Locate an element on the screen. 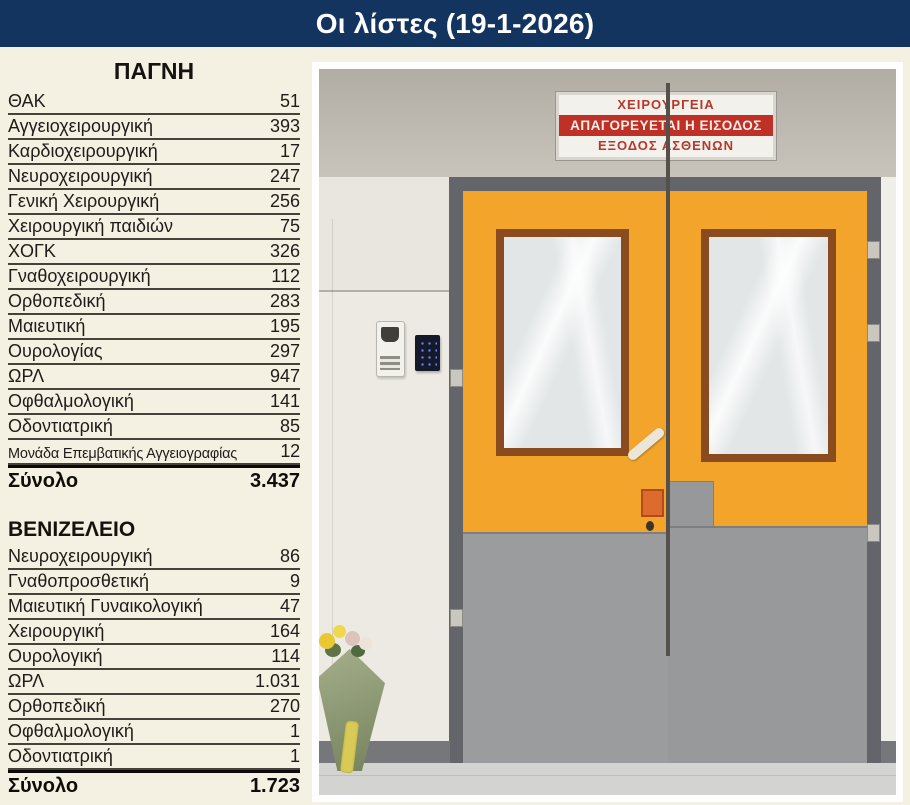 The image size is (910, 805). title-bar: Οι λίστες (19-1-2026) is located at coordinates (455, 23).